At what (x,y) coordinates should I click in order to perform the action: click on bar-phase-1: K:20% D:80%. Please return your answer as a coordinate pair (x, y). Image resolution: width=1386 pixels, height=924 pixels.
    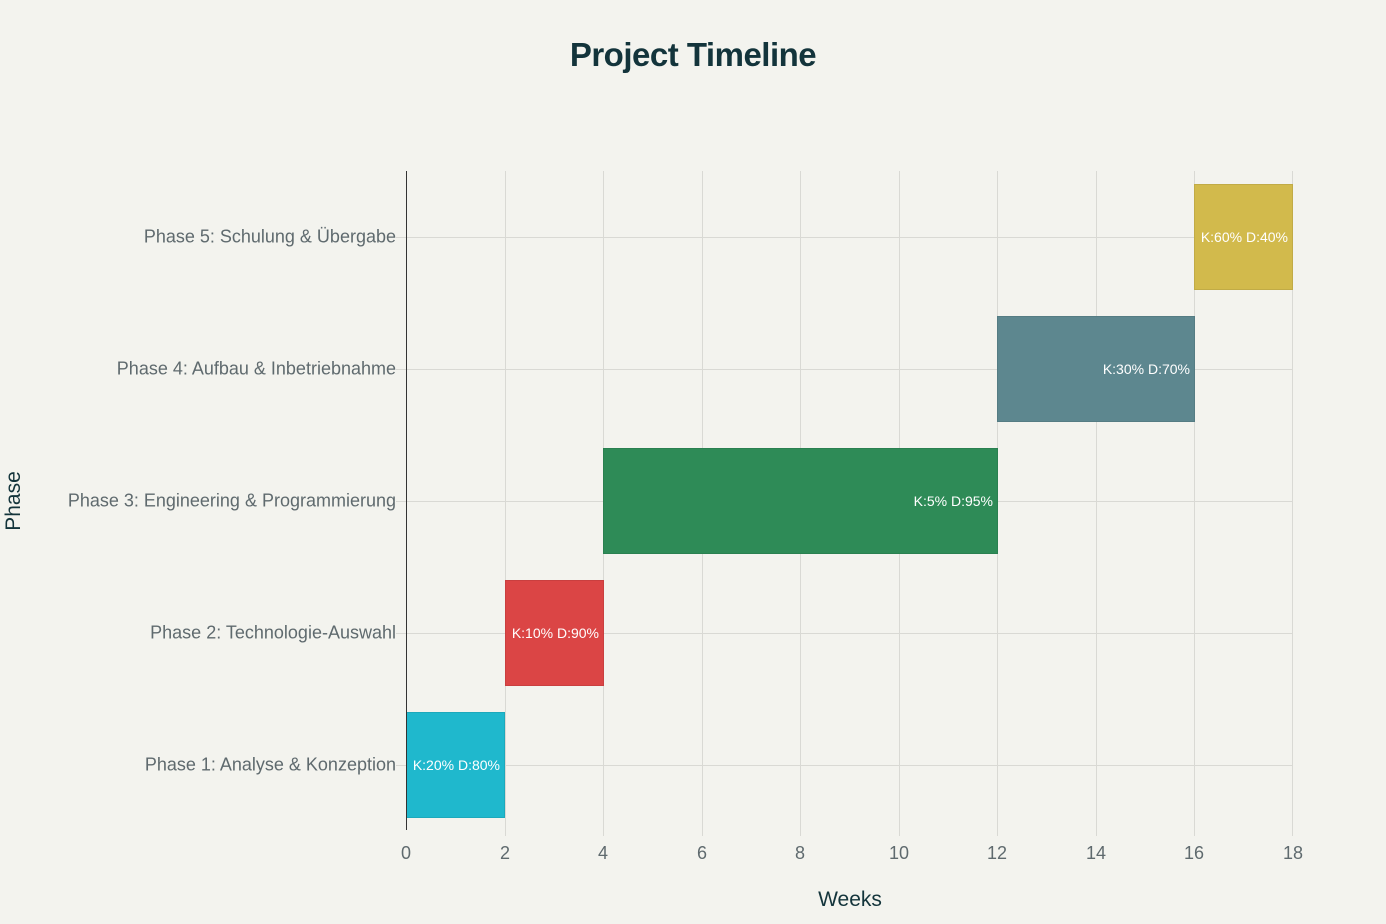
    Looking at the image, I should click on (455, 765).